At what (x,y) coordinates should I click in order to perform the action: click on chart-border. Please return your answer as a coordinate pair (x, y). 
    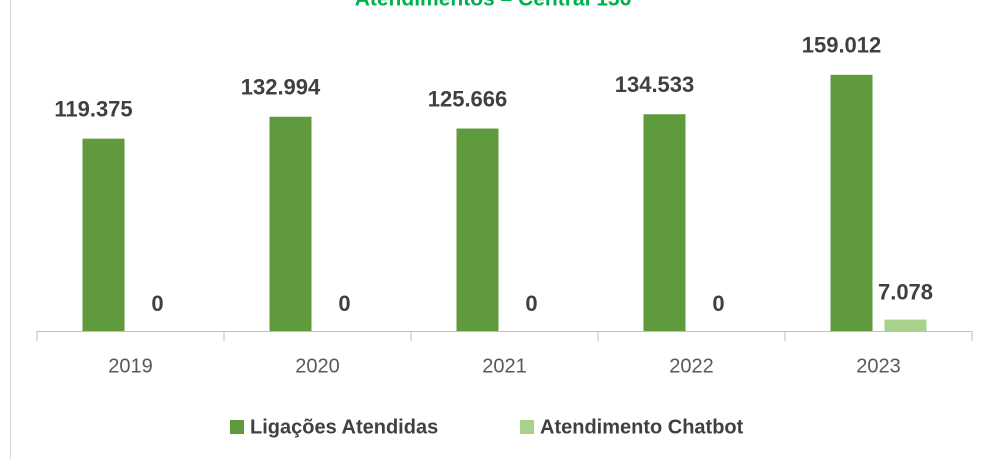
    Looking at the image, I should click on (10, 229).